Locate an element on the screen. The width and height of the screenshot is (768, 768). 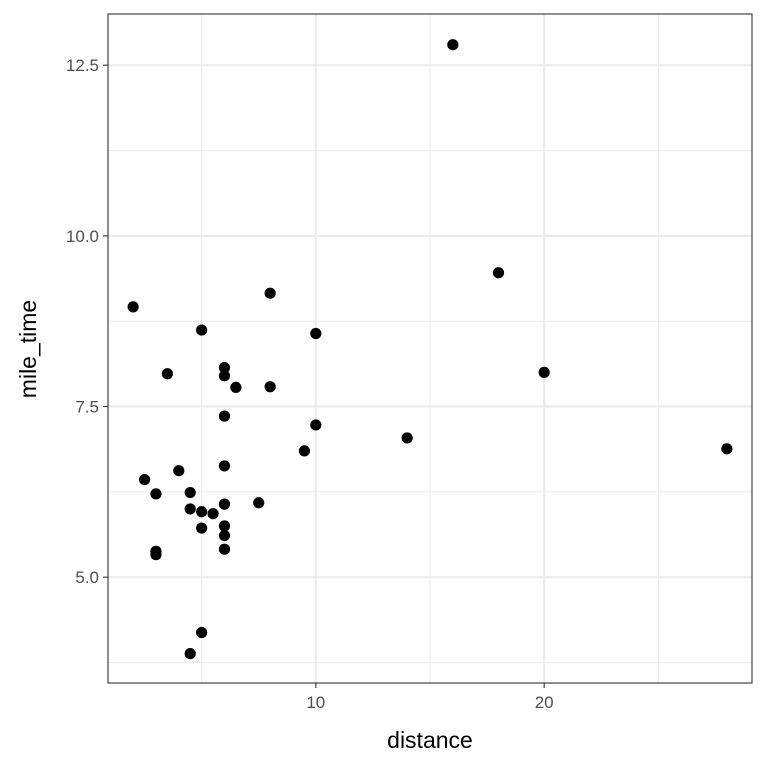
y-tick-label: 10.0 is located at coordinates (82, 236).